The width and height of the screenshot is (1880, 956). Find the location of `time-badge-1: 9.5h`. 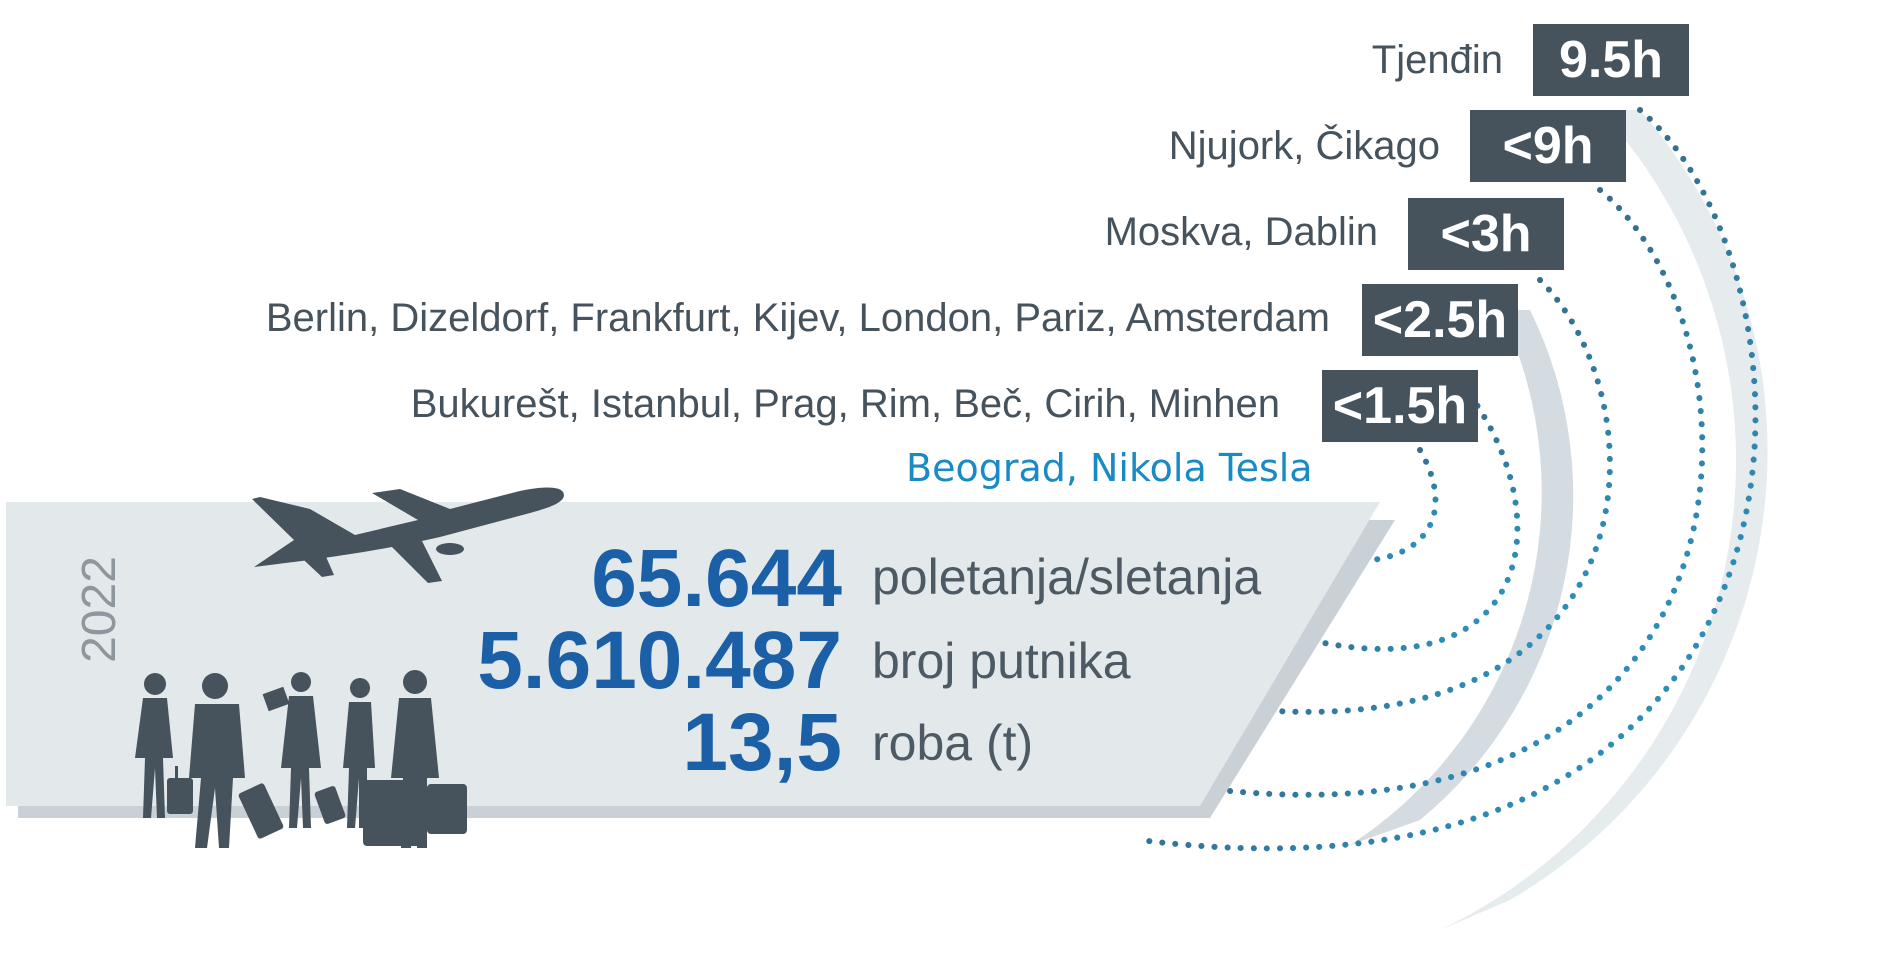

time-badge-1: 9.5h is located at coordinates (1611, 60).